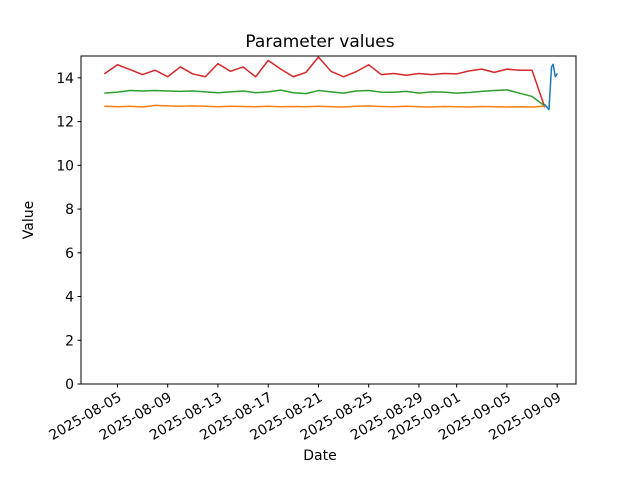  Describe the element at coordinates (69, 298) in the screenshot. I see `y-tick-label: 4` at that location.